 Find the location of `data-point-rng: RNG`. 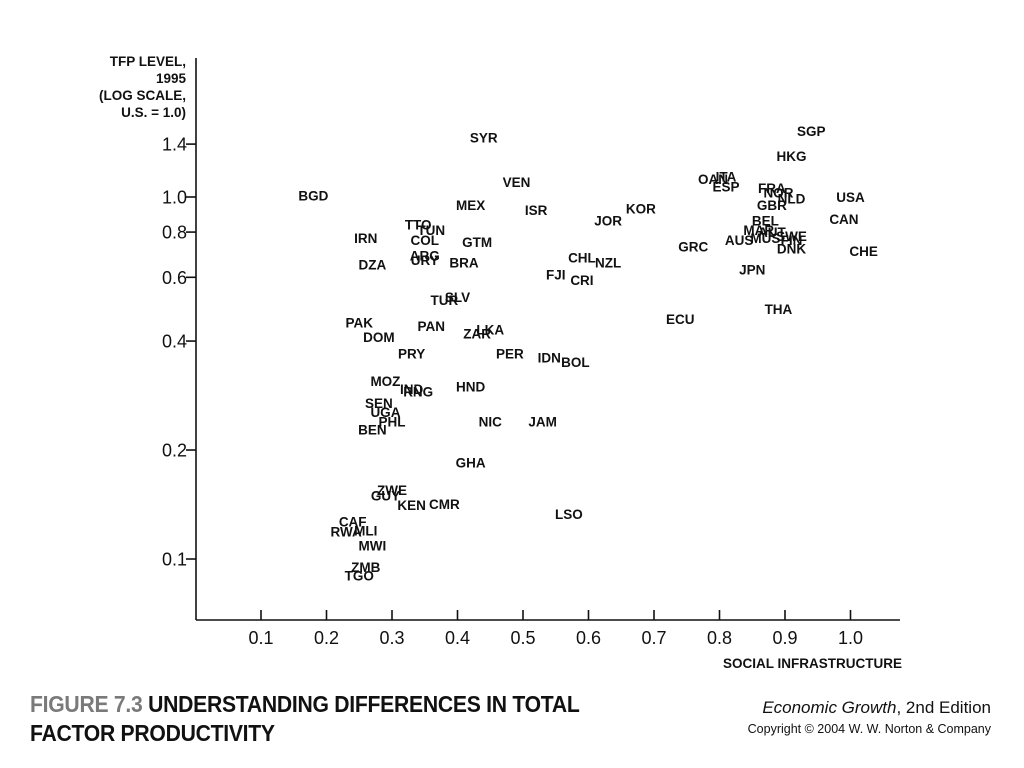

data-point-rng: RNG is located at coordinates (418, 392).